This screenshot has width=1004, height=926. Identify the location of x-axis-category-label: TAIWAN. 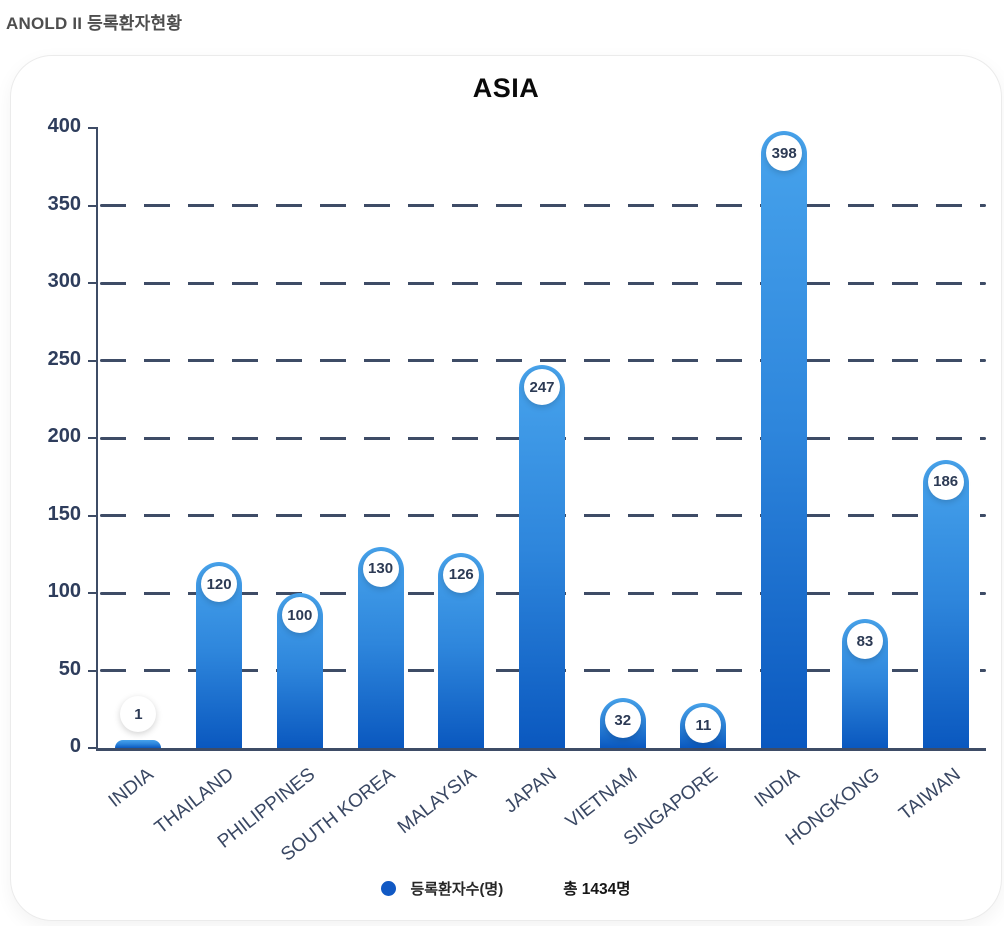
(930, 794).